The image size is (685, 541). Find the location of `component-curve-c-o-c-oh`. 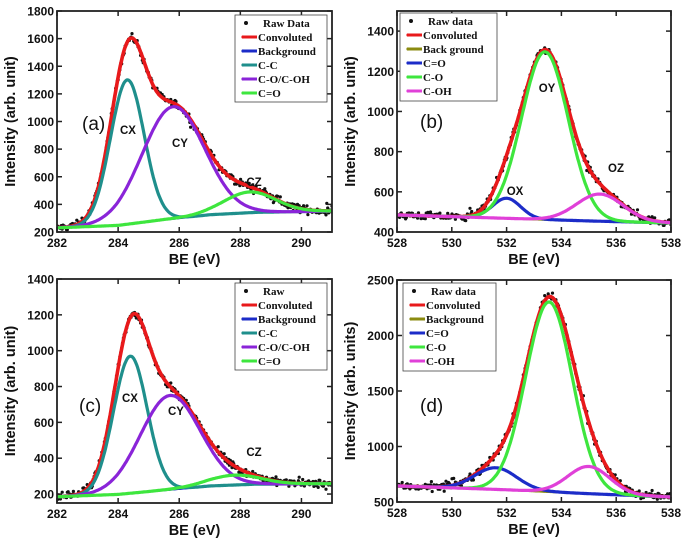

component-curve-c-o-c-oh is located at coordinates (194, 167).